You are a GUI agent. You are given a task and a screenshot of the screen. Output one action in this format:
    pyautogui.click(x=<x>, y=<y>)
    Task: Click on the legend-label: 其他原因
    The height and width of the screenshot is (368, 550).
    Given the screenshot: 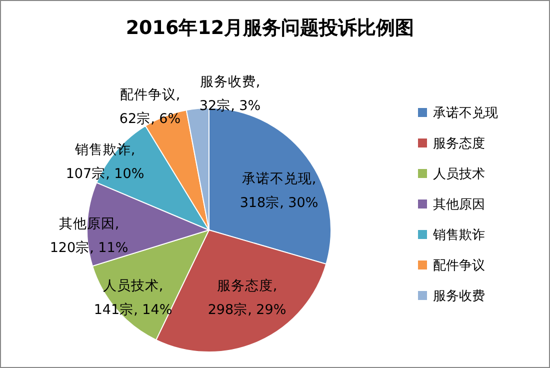 What is the action you would take?
    pyautogui.click(x=459, y=205)
    